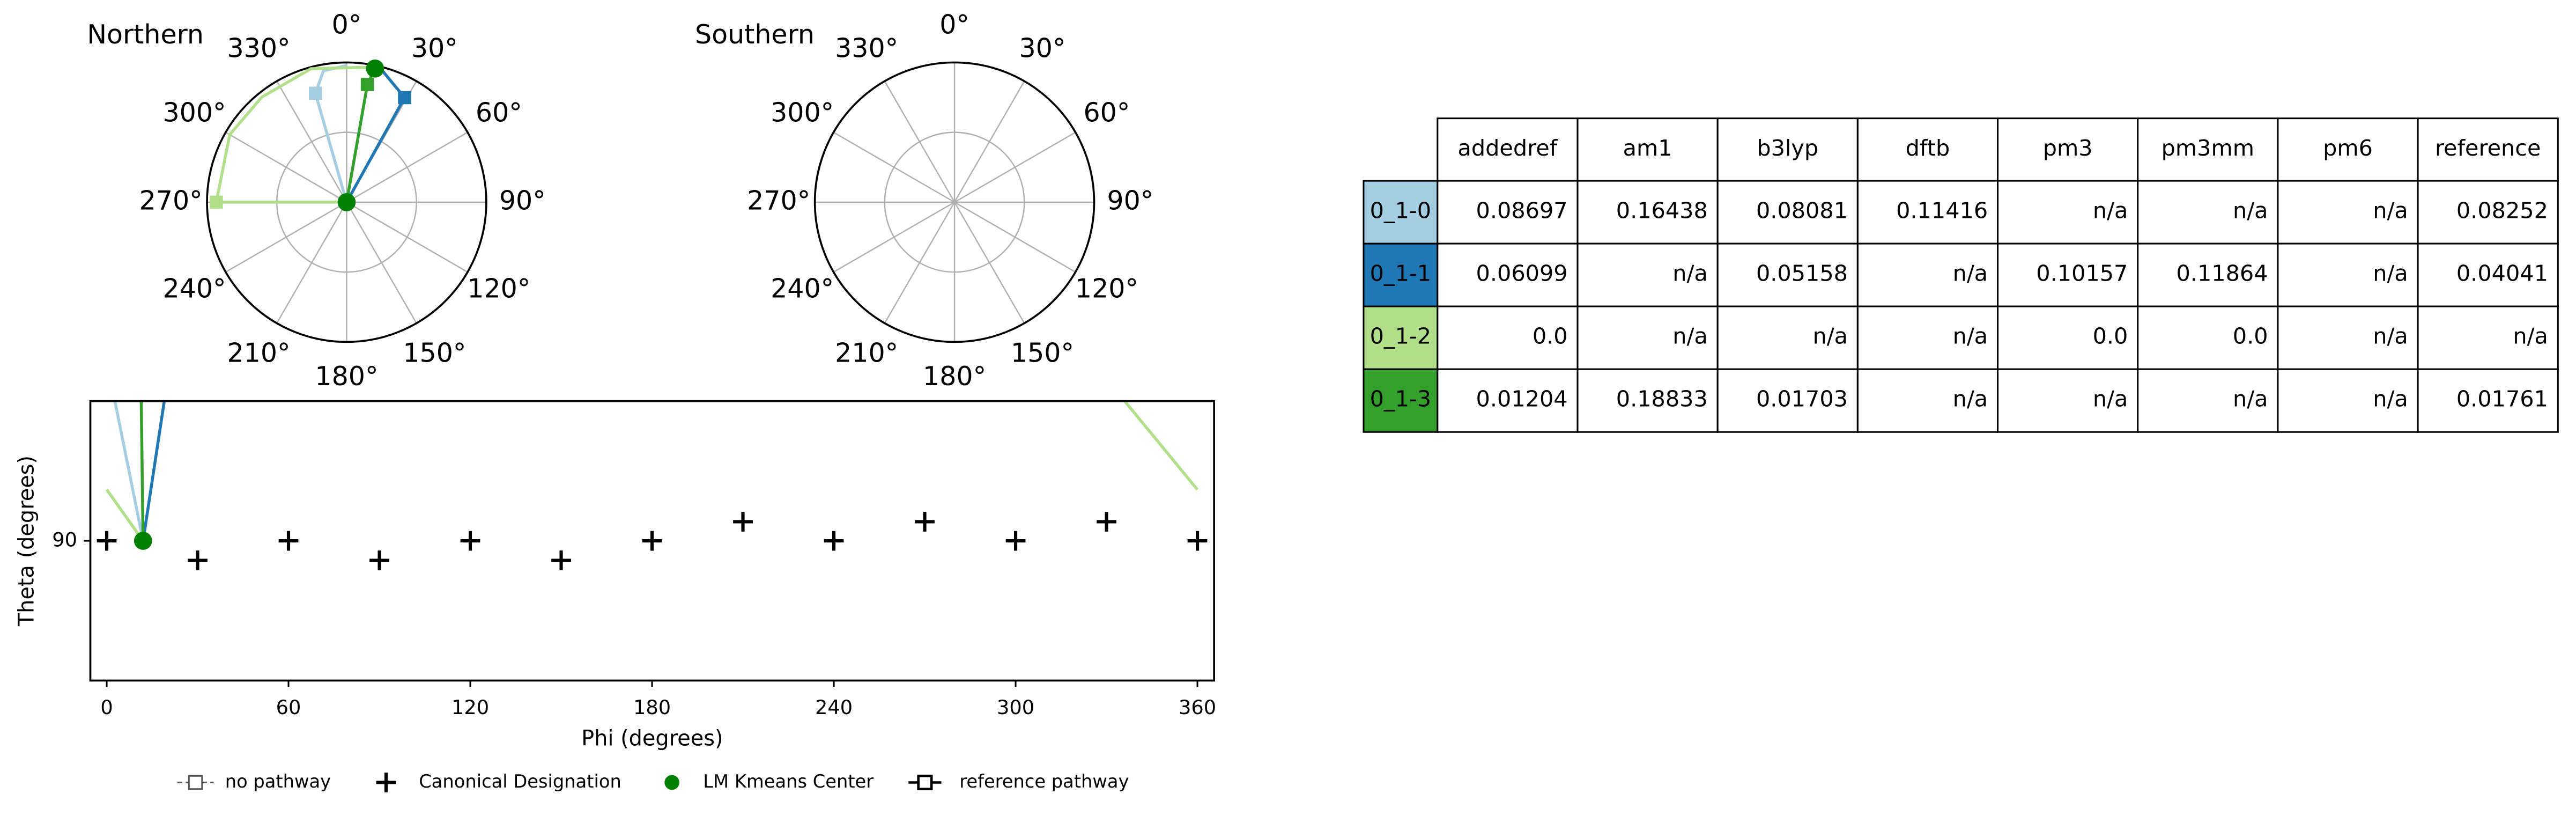 The width and height of the screenshot is (2576, 816). Describe the element at coordinates (802, 112) in the screenshot. I see `angle-tick-label: 300°` at that location.